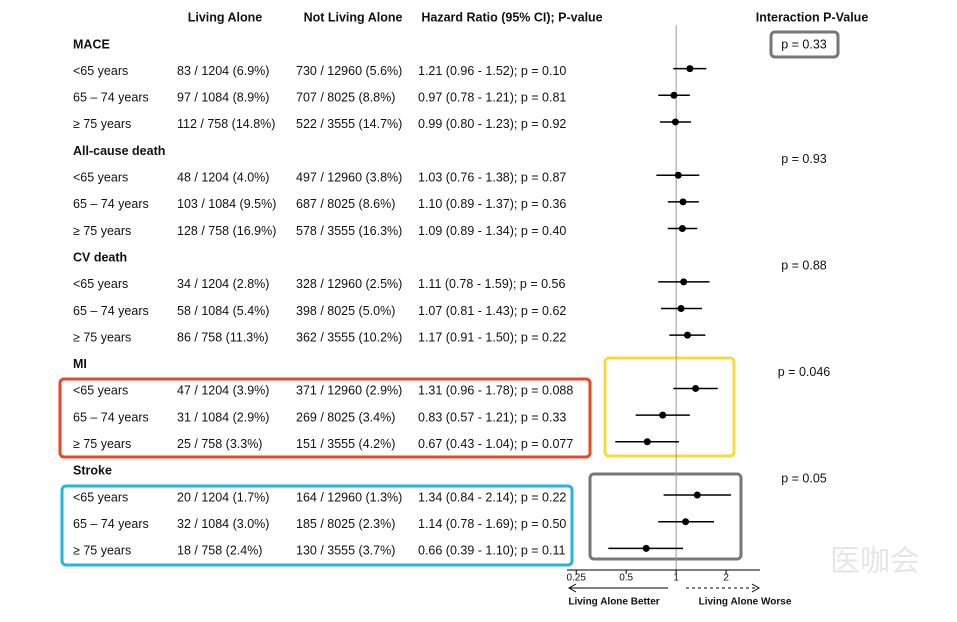  I want to click on cell: 185 / 8025 (2.3%), so click(345, 524).